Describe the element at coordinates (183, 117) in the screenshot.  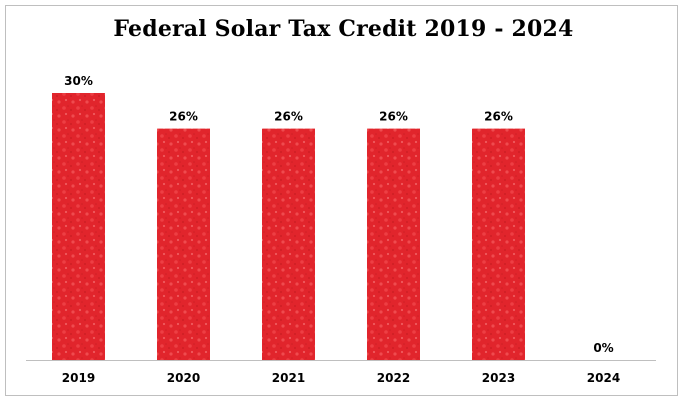
I see `data-label-2020: 26%` at that location.